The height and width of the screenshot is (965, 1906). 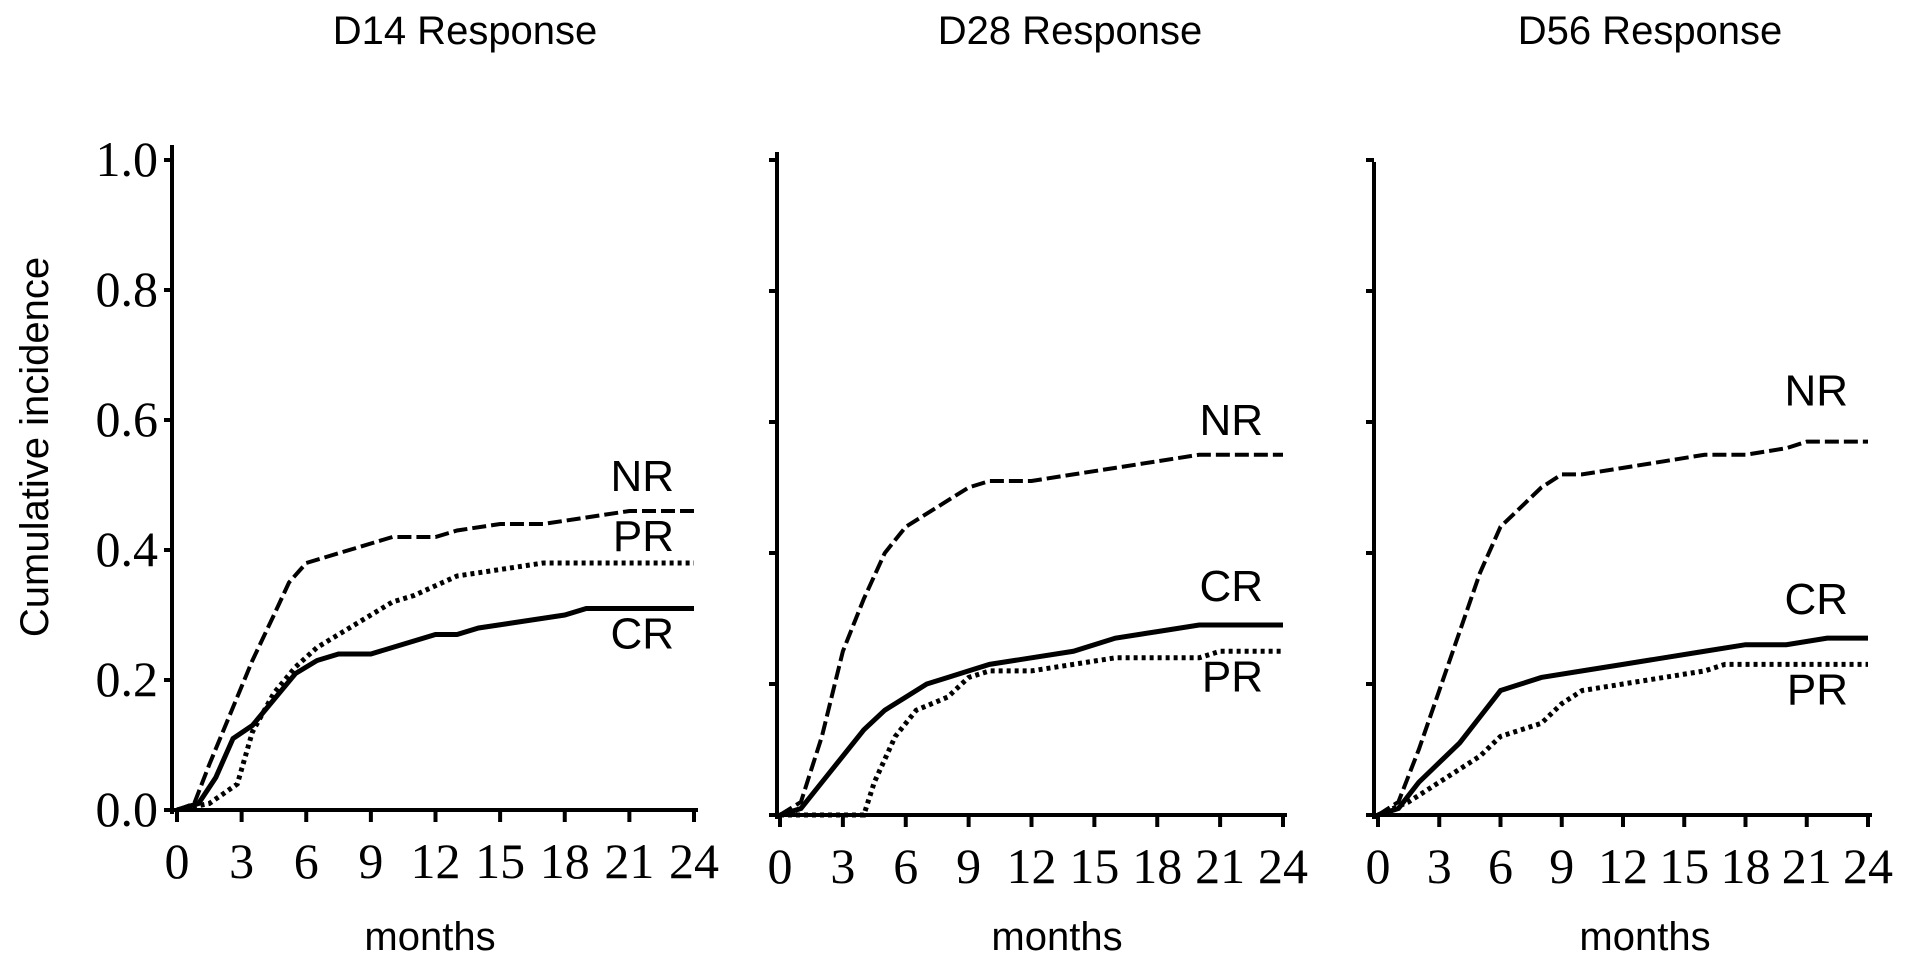 I want to click on panel-title-d56: D56 Response, so click(x=1650, y=31).